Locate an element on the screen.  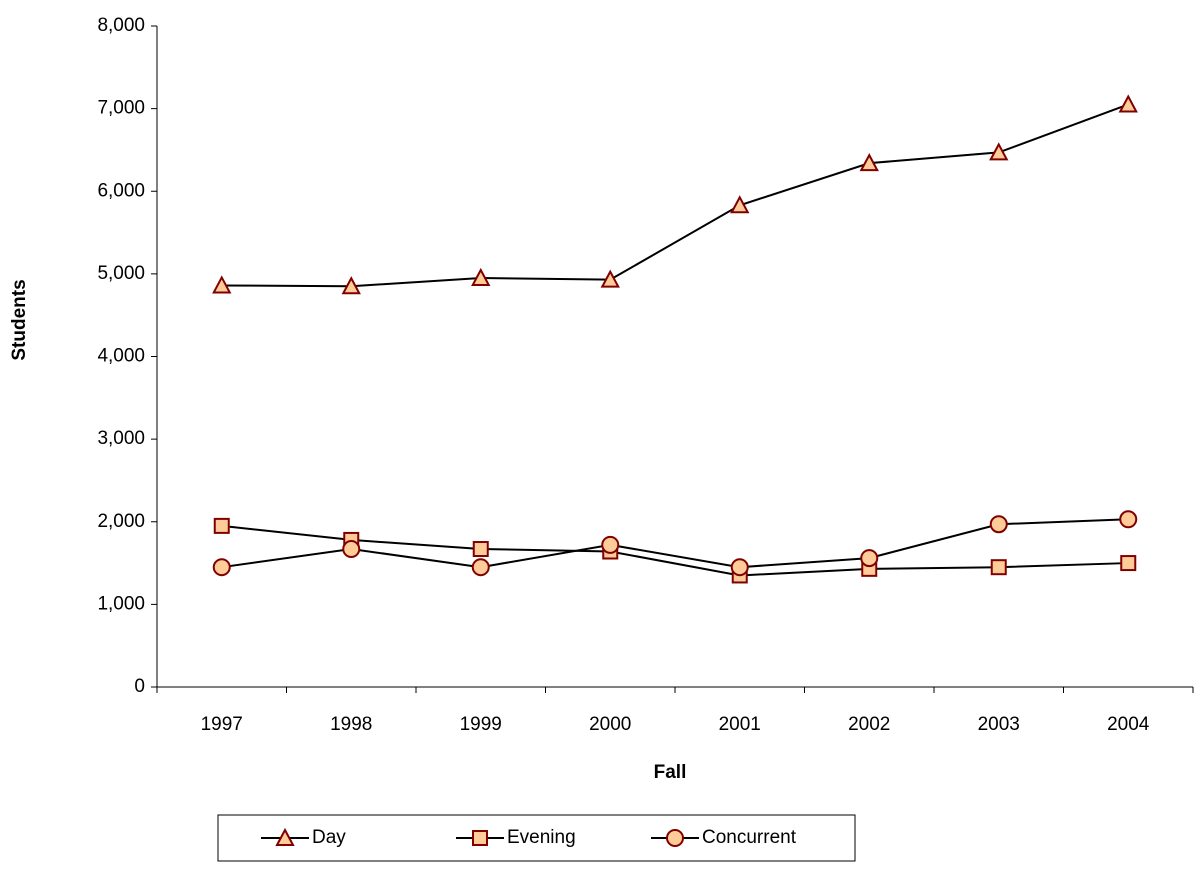
y-tick-label: 7,000 is located at coordinates (121, 108).